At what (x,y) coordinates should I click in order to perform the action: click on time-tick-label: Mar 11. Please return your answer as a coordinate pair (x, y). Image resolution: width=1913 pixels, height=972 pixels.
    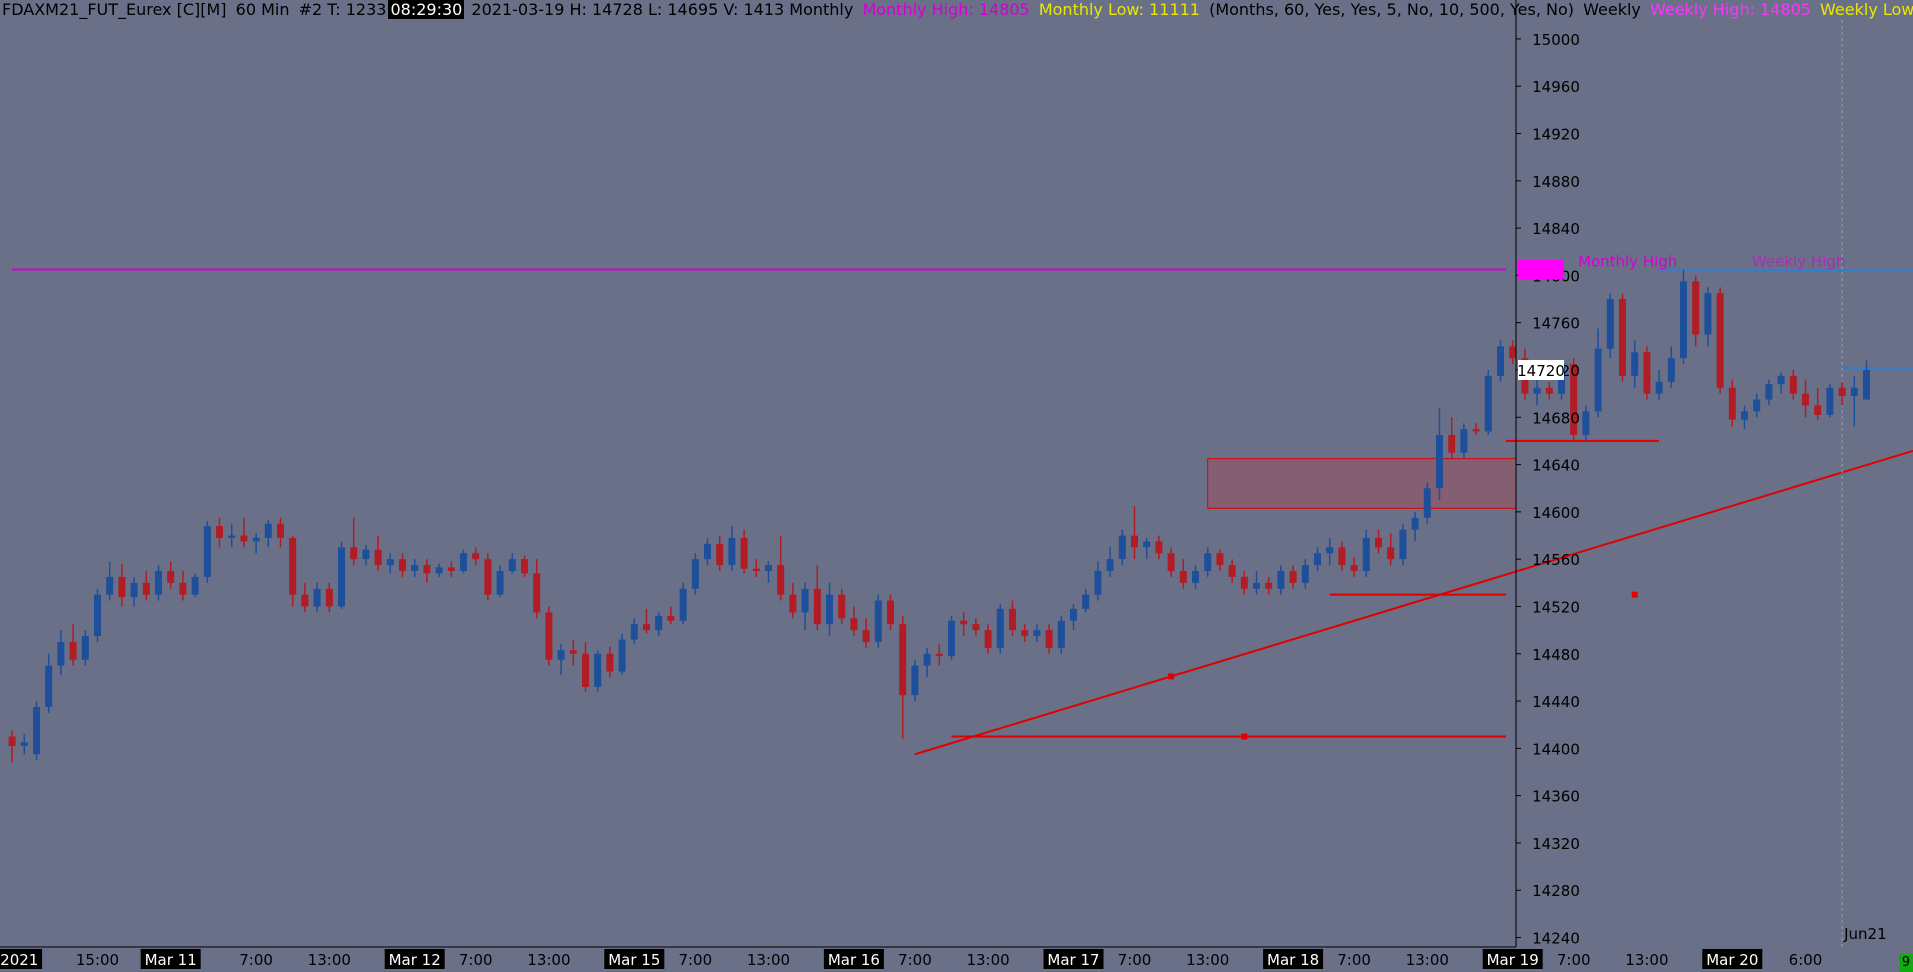
    Looking at the image, I should click on (171, 960).